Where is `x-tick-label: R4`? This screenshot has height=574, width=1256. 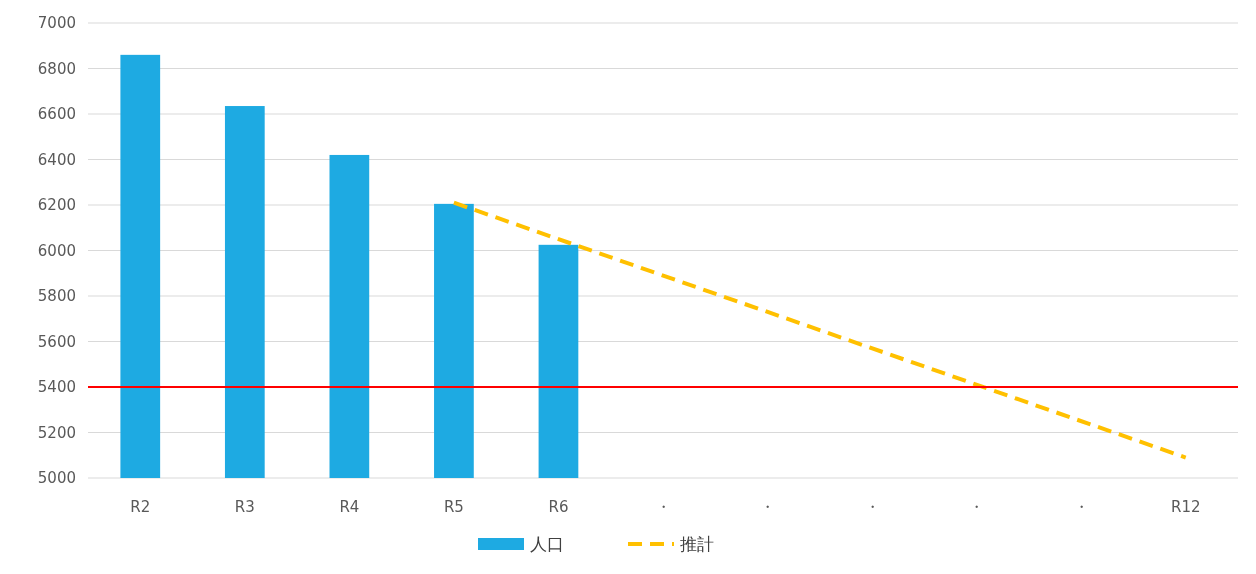
x-tick-label: R4 is located at coordinates (349, 507).